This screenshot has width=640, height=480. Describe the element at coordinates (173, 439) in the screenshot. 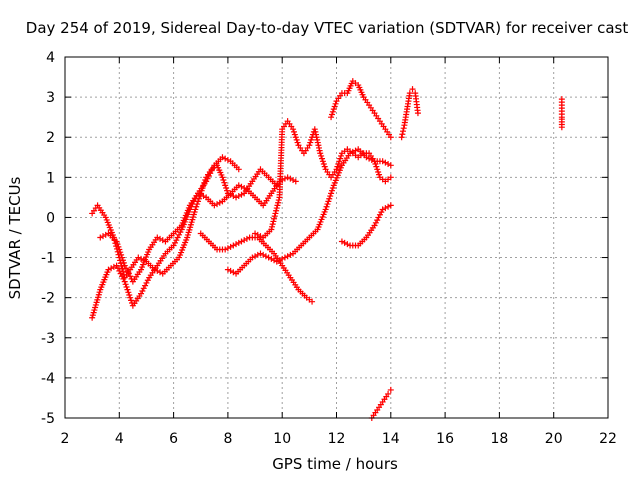

I see `x-tick-label: 6` at that location.